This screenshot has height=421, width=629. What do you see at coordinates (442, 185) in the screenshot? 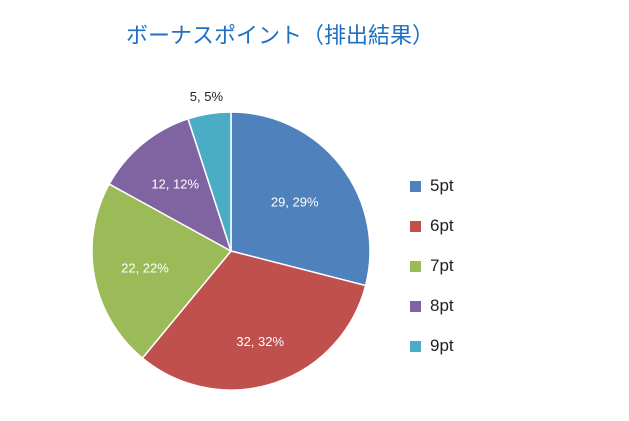
I see `legend-label: 5pt` at bounding box center [442, 185].